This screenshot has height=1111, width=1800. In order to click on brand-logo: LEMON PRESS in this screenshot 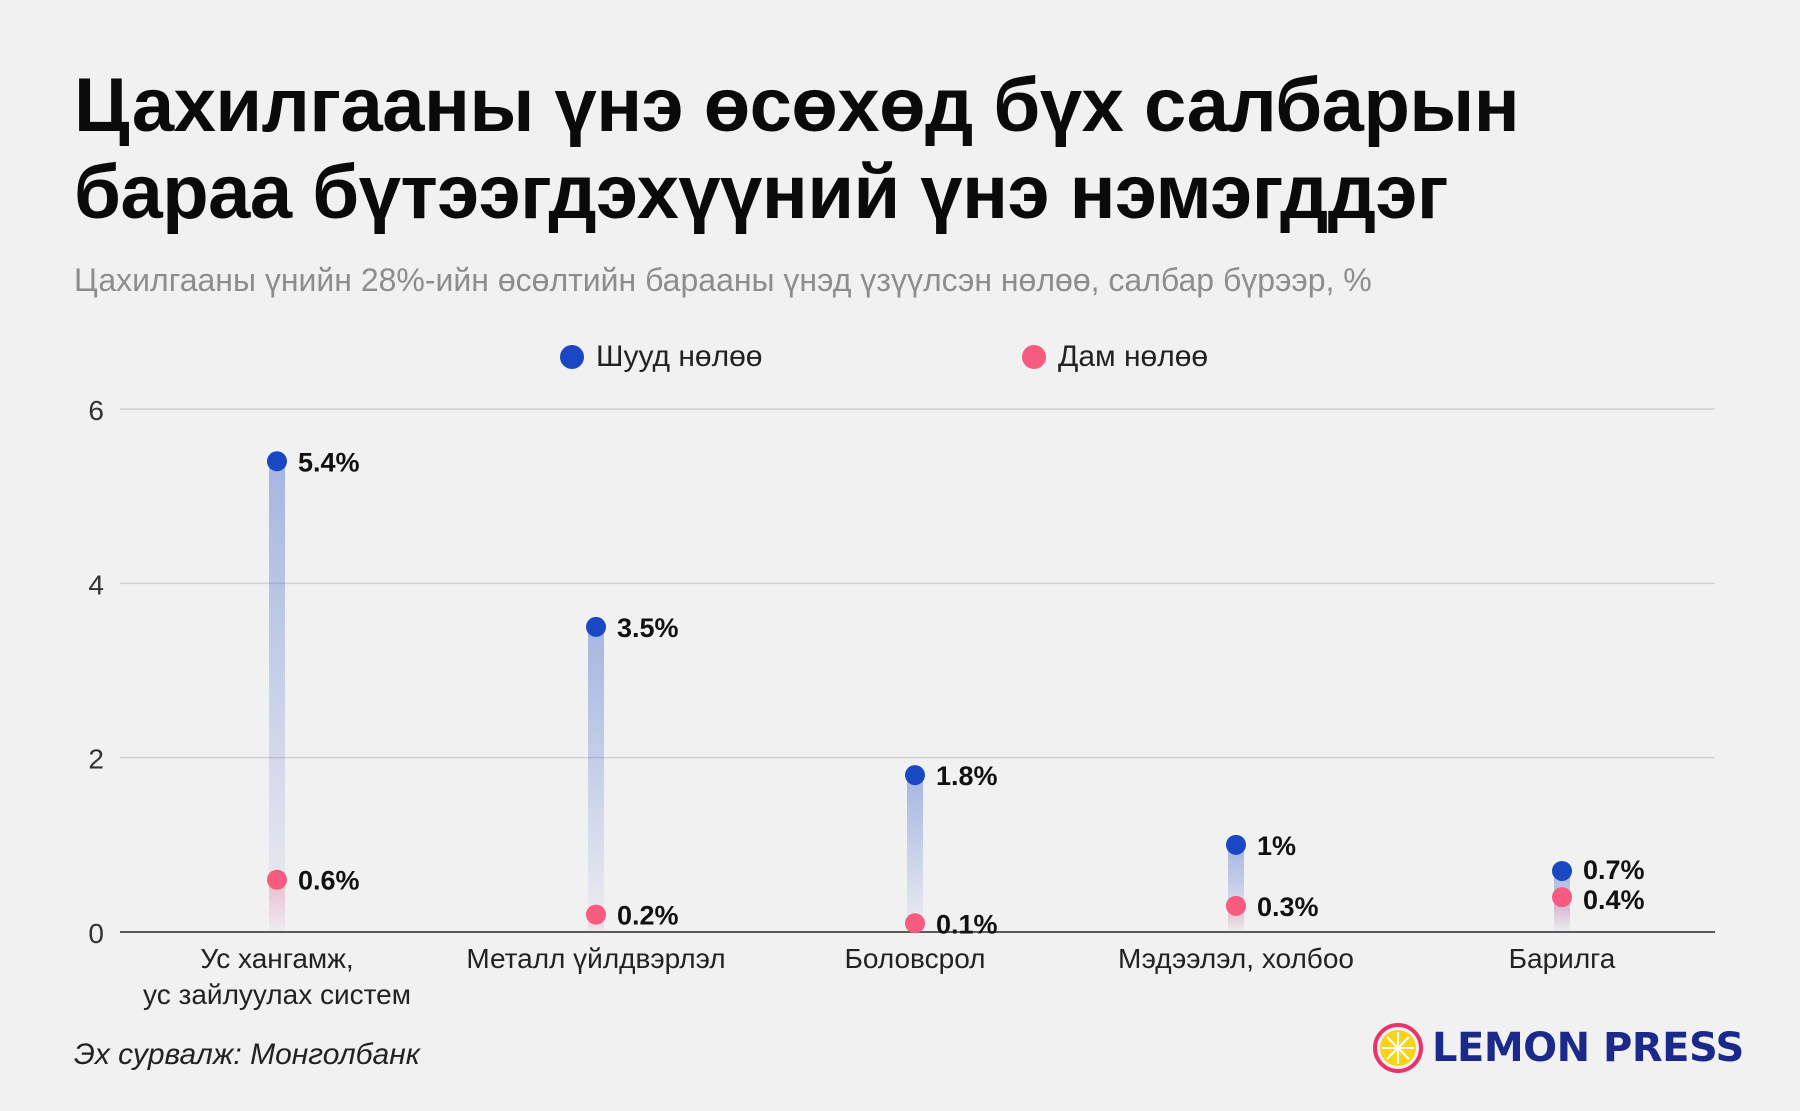, I will do `click(1558, 1048)`.